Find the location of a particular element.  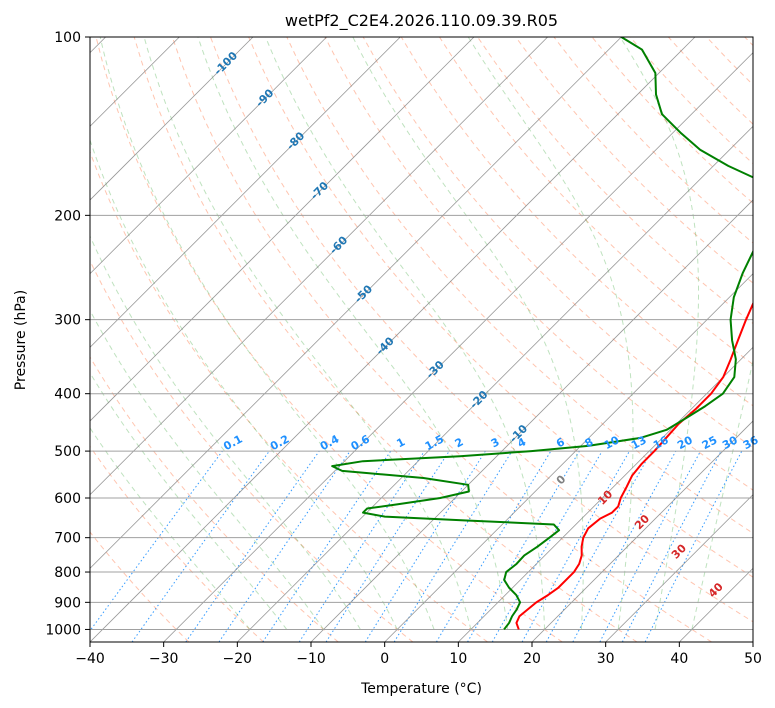

x-tick-label: −40 is located at coordinates (90, 659).